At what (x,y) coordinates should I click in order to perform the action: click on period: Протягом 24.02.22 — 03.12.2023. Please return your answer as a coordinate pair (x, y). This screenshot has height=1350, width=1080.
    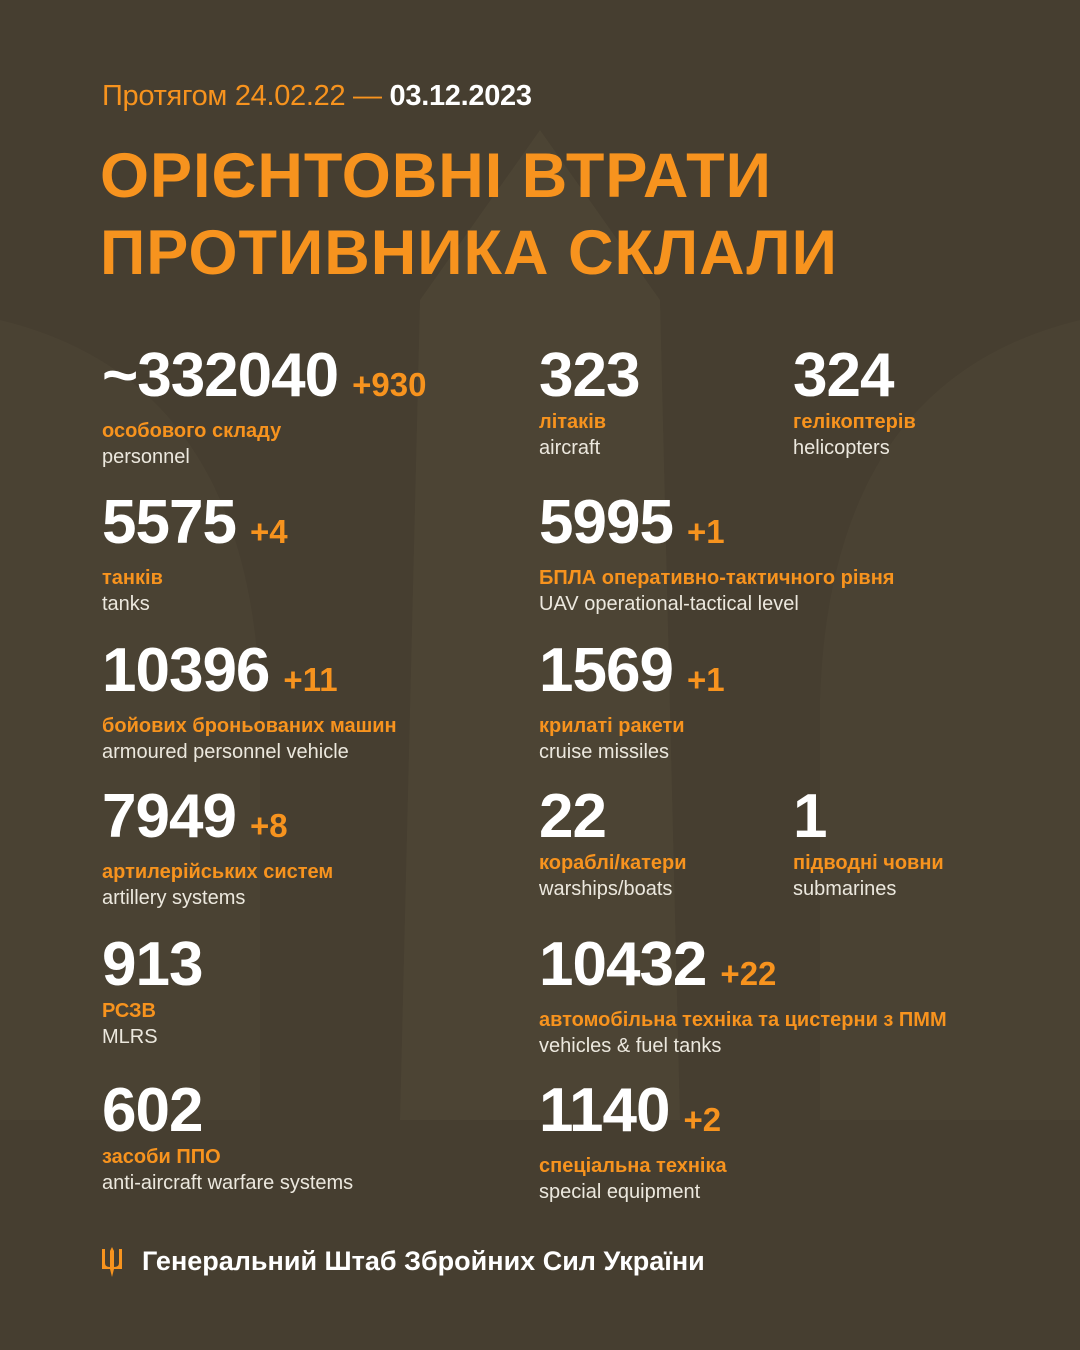
    Looking at the image, I should click on (317, 96).